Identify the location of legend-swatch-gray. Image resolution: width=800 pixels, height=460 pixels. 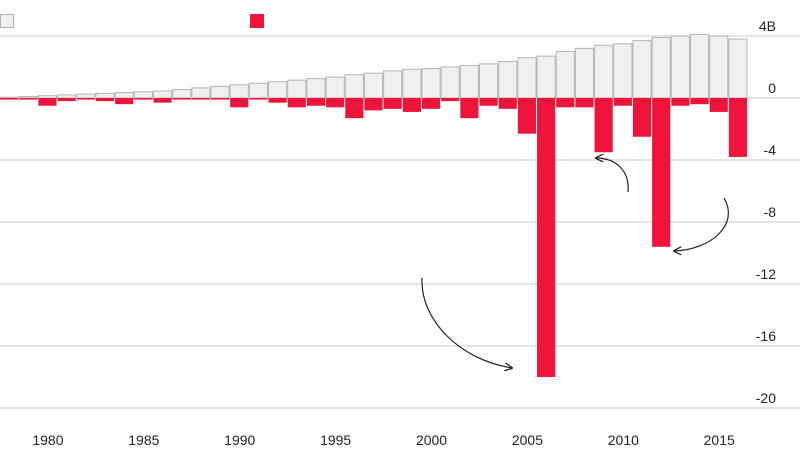
(7, 21).